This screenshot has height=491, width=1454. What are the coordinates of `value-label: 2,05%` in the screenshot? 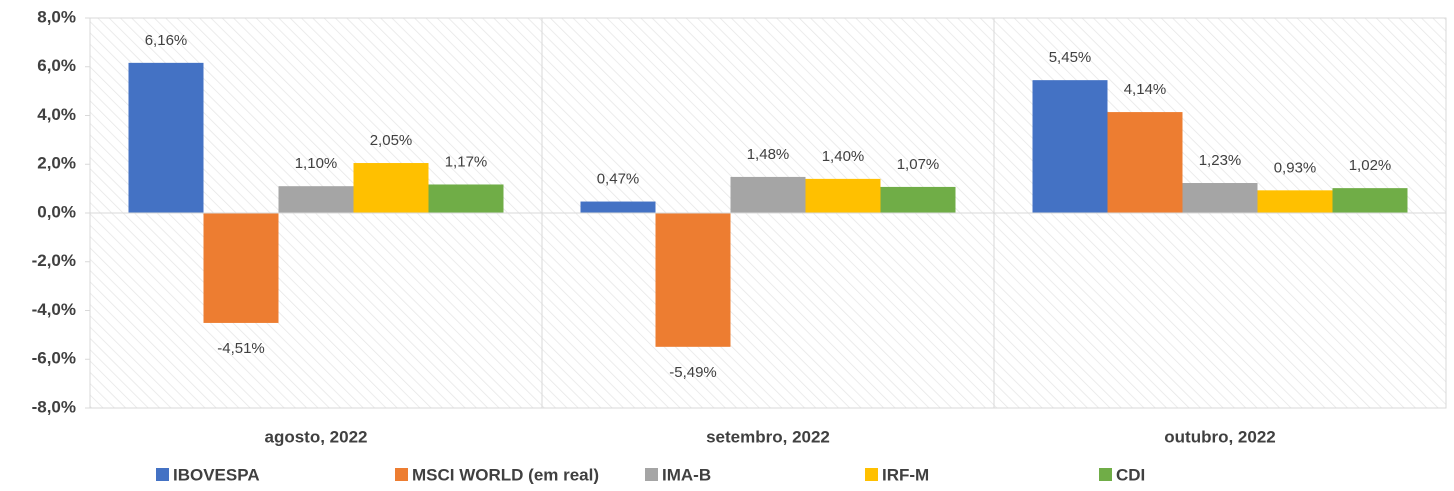 It's located at (391, 140).